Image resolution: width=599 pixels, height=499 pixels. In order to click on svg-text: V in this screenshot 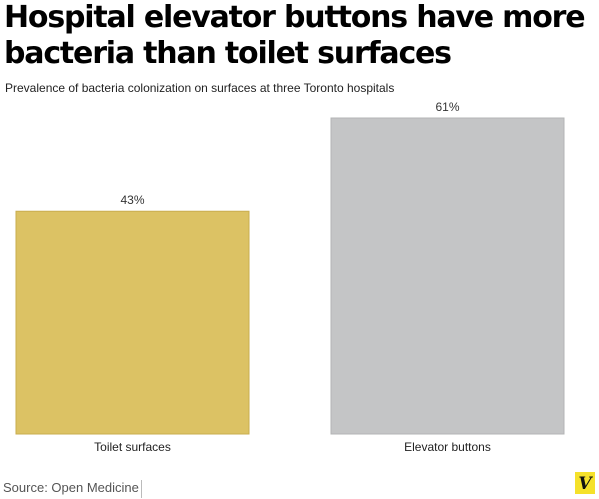, I will do `click(585, 484)`.